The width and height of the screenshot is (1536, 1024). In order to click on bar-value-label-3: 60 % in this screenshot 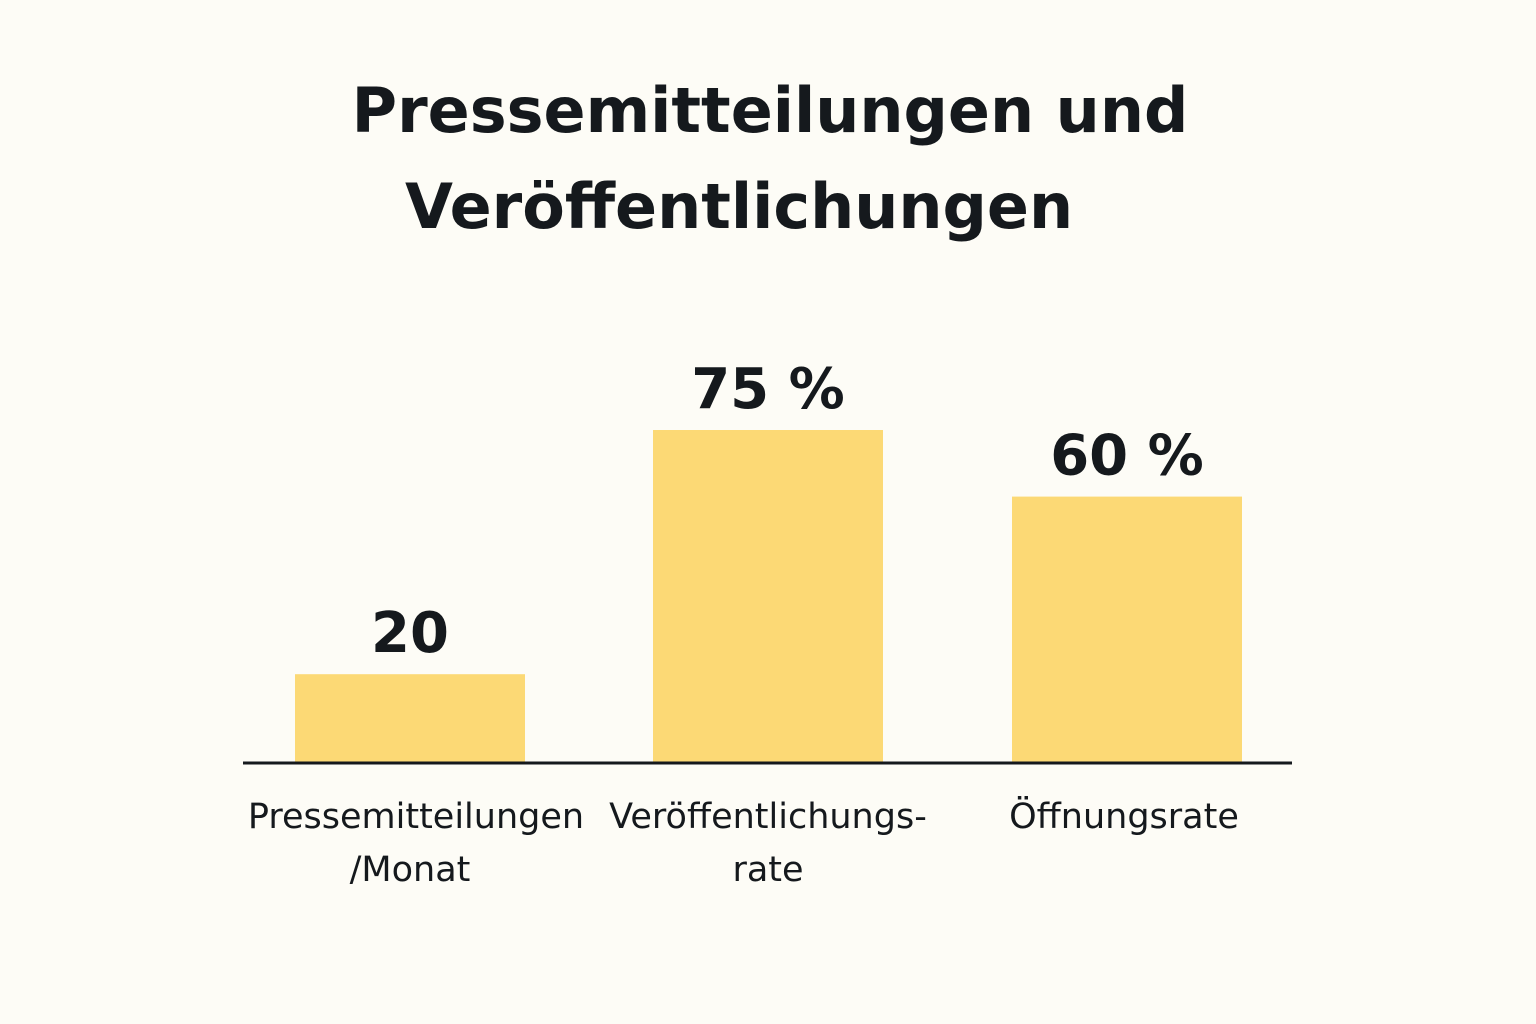, I will do `click(1127, 456)`.